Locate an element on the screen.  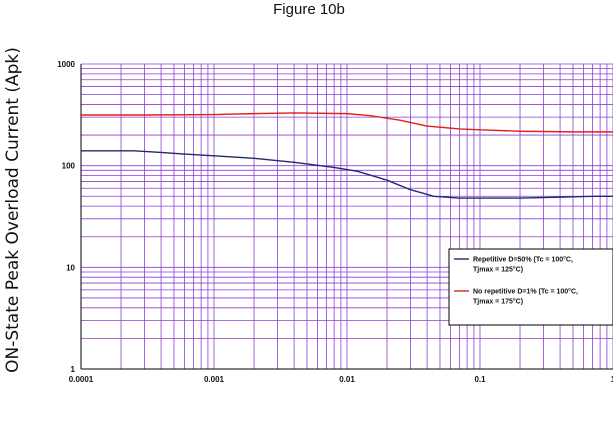
y-tick-label: 1000 is located at coordinates (66, 64).